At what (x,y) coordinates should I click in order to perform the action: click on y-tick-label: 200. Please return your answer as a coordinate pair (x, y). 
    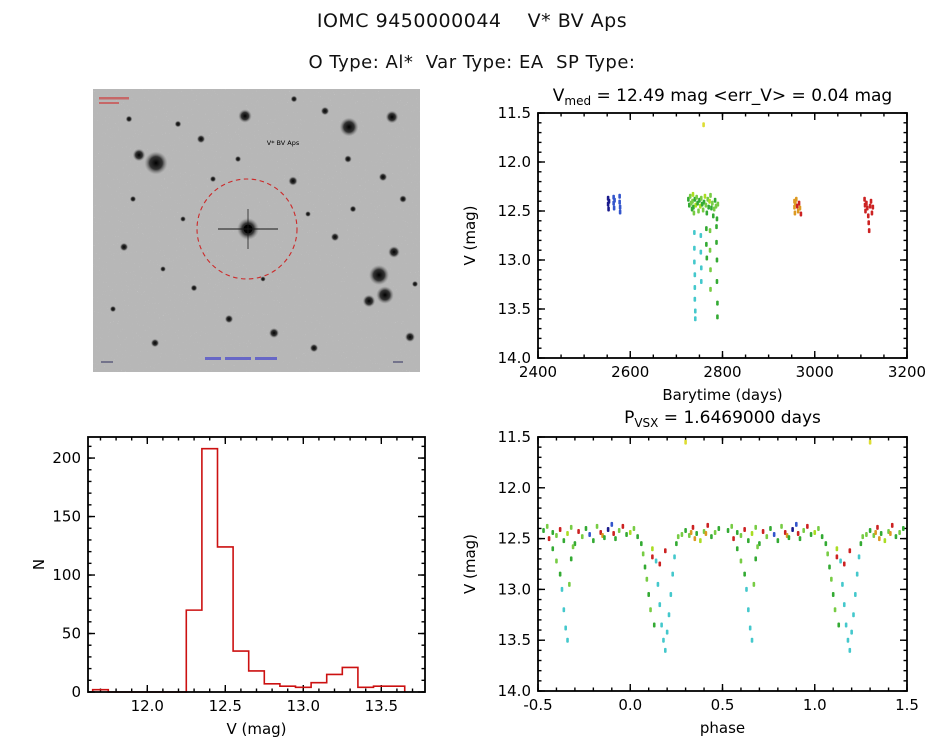
    Looking at the image, I should click on (66, 458).